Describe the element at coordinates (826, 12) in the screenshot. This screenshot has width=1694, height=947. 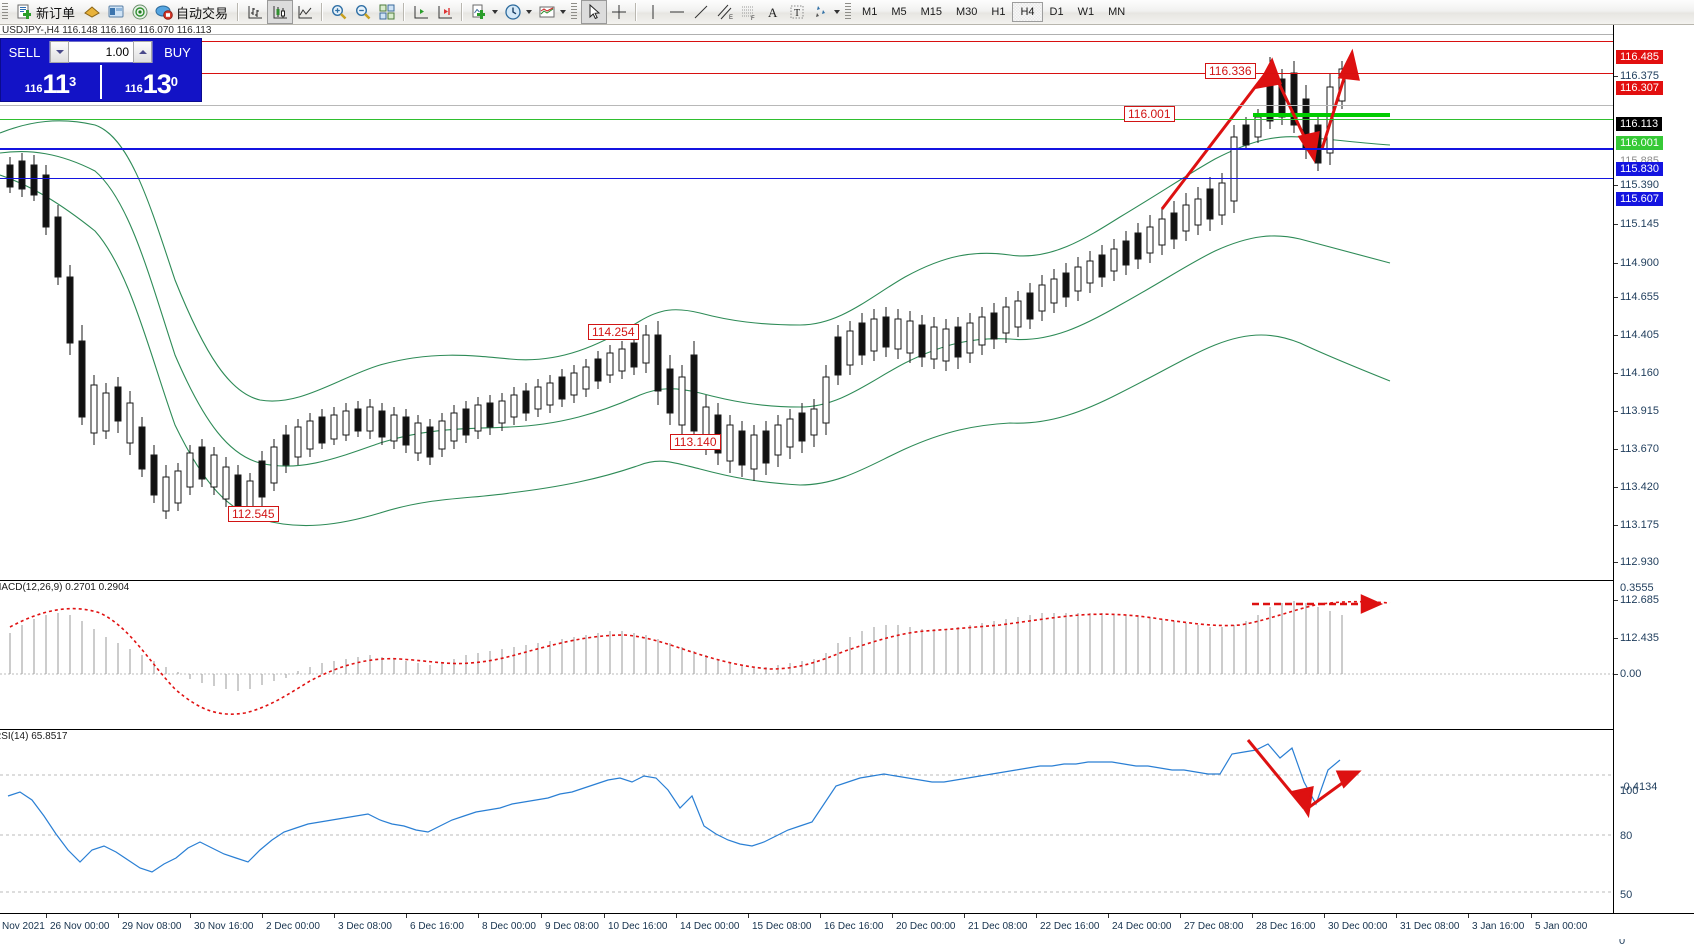
I see `shapes-button` at that location.